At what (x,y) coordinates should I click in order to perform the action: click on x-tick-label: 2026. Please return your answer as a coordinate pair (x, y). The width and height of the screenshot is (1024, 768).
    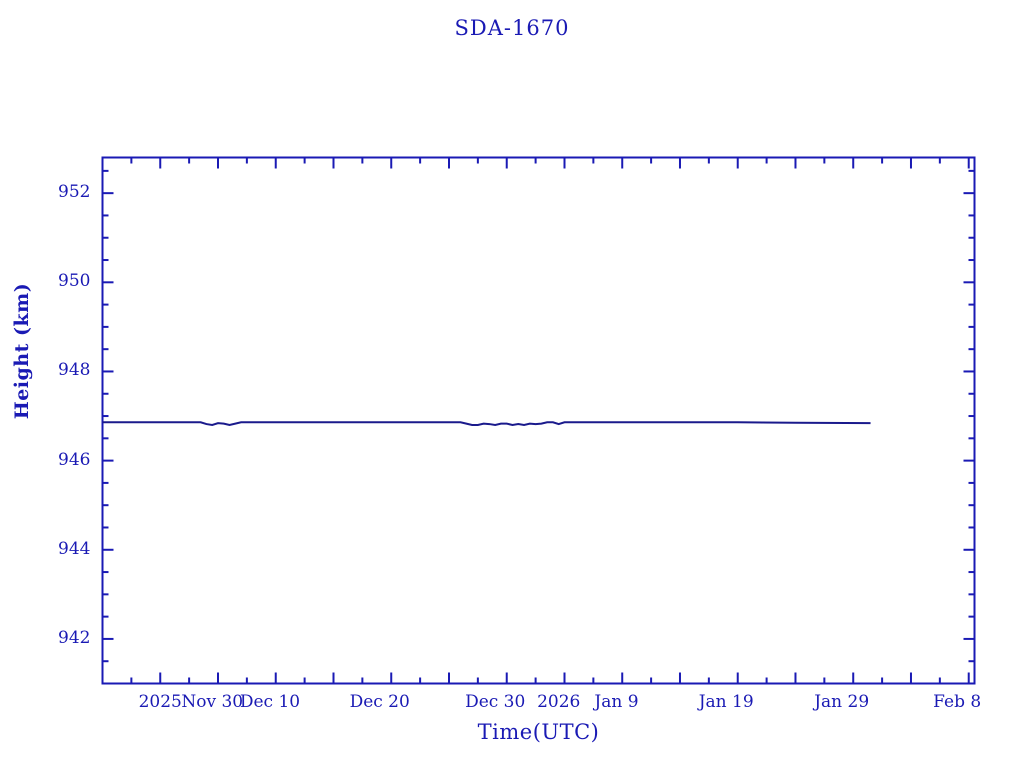
    Looking at the image, I should click on (559, 701).